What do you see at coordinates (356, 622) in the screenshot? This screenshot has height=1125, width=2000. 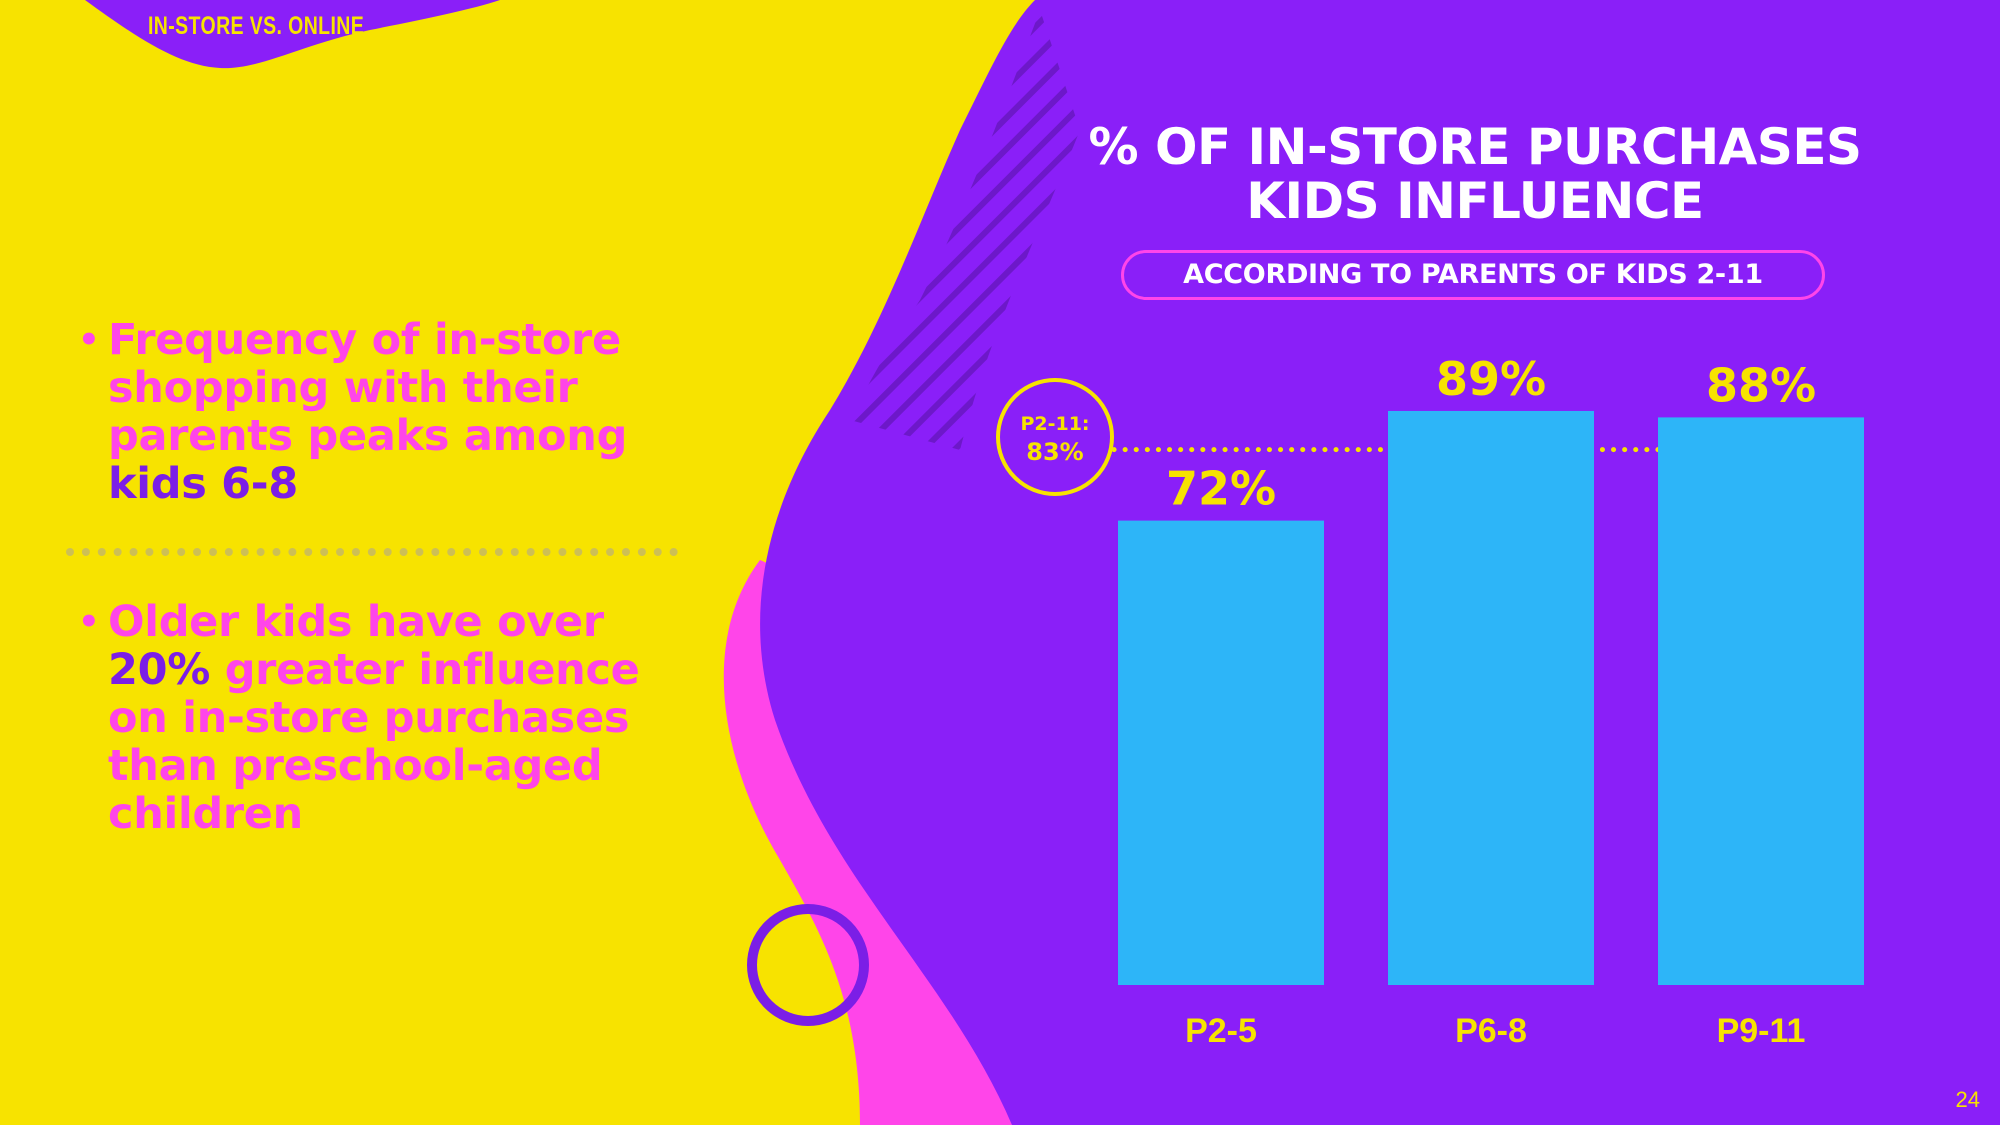 I see `bullet-text: Older kids have over` at bounding box center [356, 622].